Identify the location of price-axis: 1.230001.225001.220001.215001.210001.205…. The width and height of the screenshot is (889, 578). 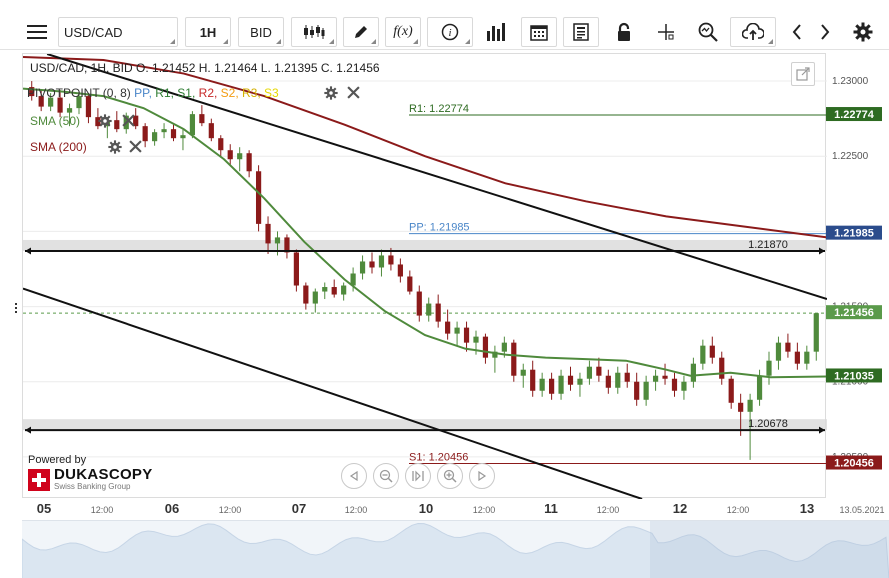
(857, 275).